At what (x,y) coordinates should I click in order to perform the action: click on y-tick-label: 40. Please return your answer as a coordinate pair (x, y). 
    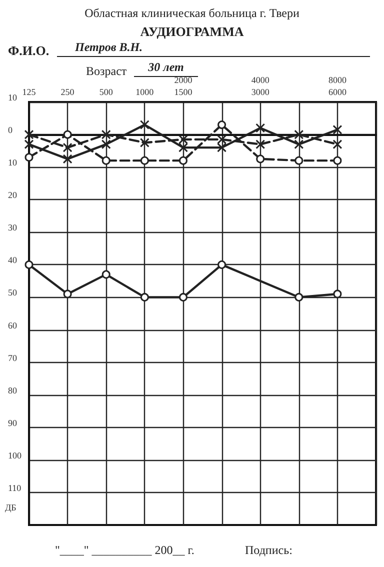
    Looking at the image, I should click on (13, 260).